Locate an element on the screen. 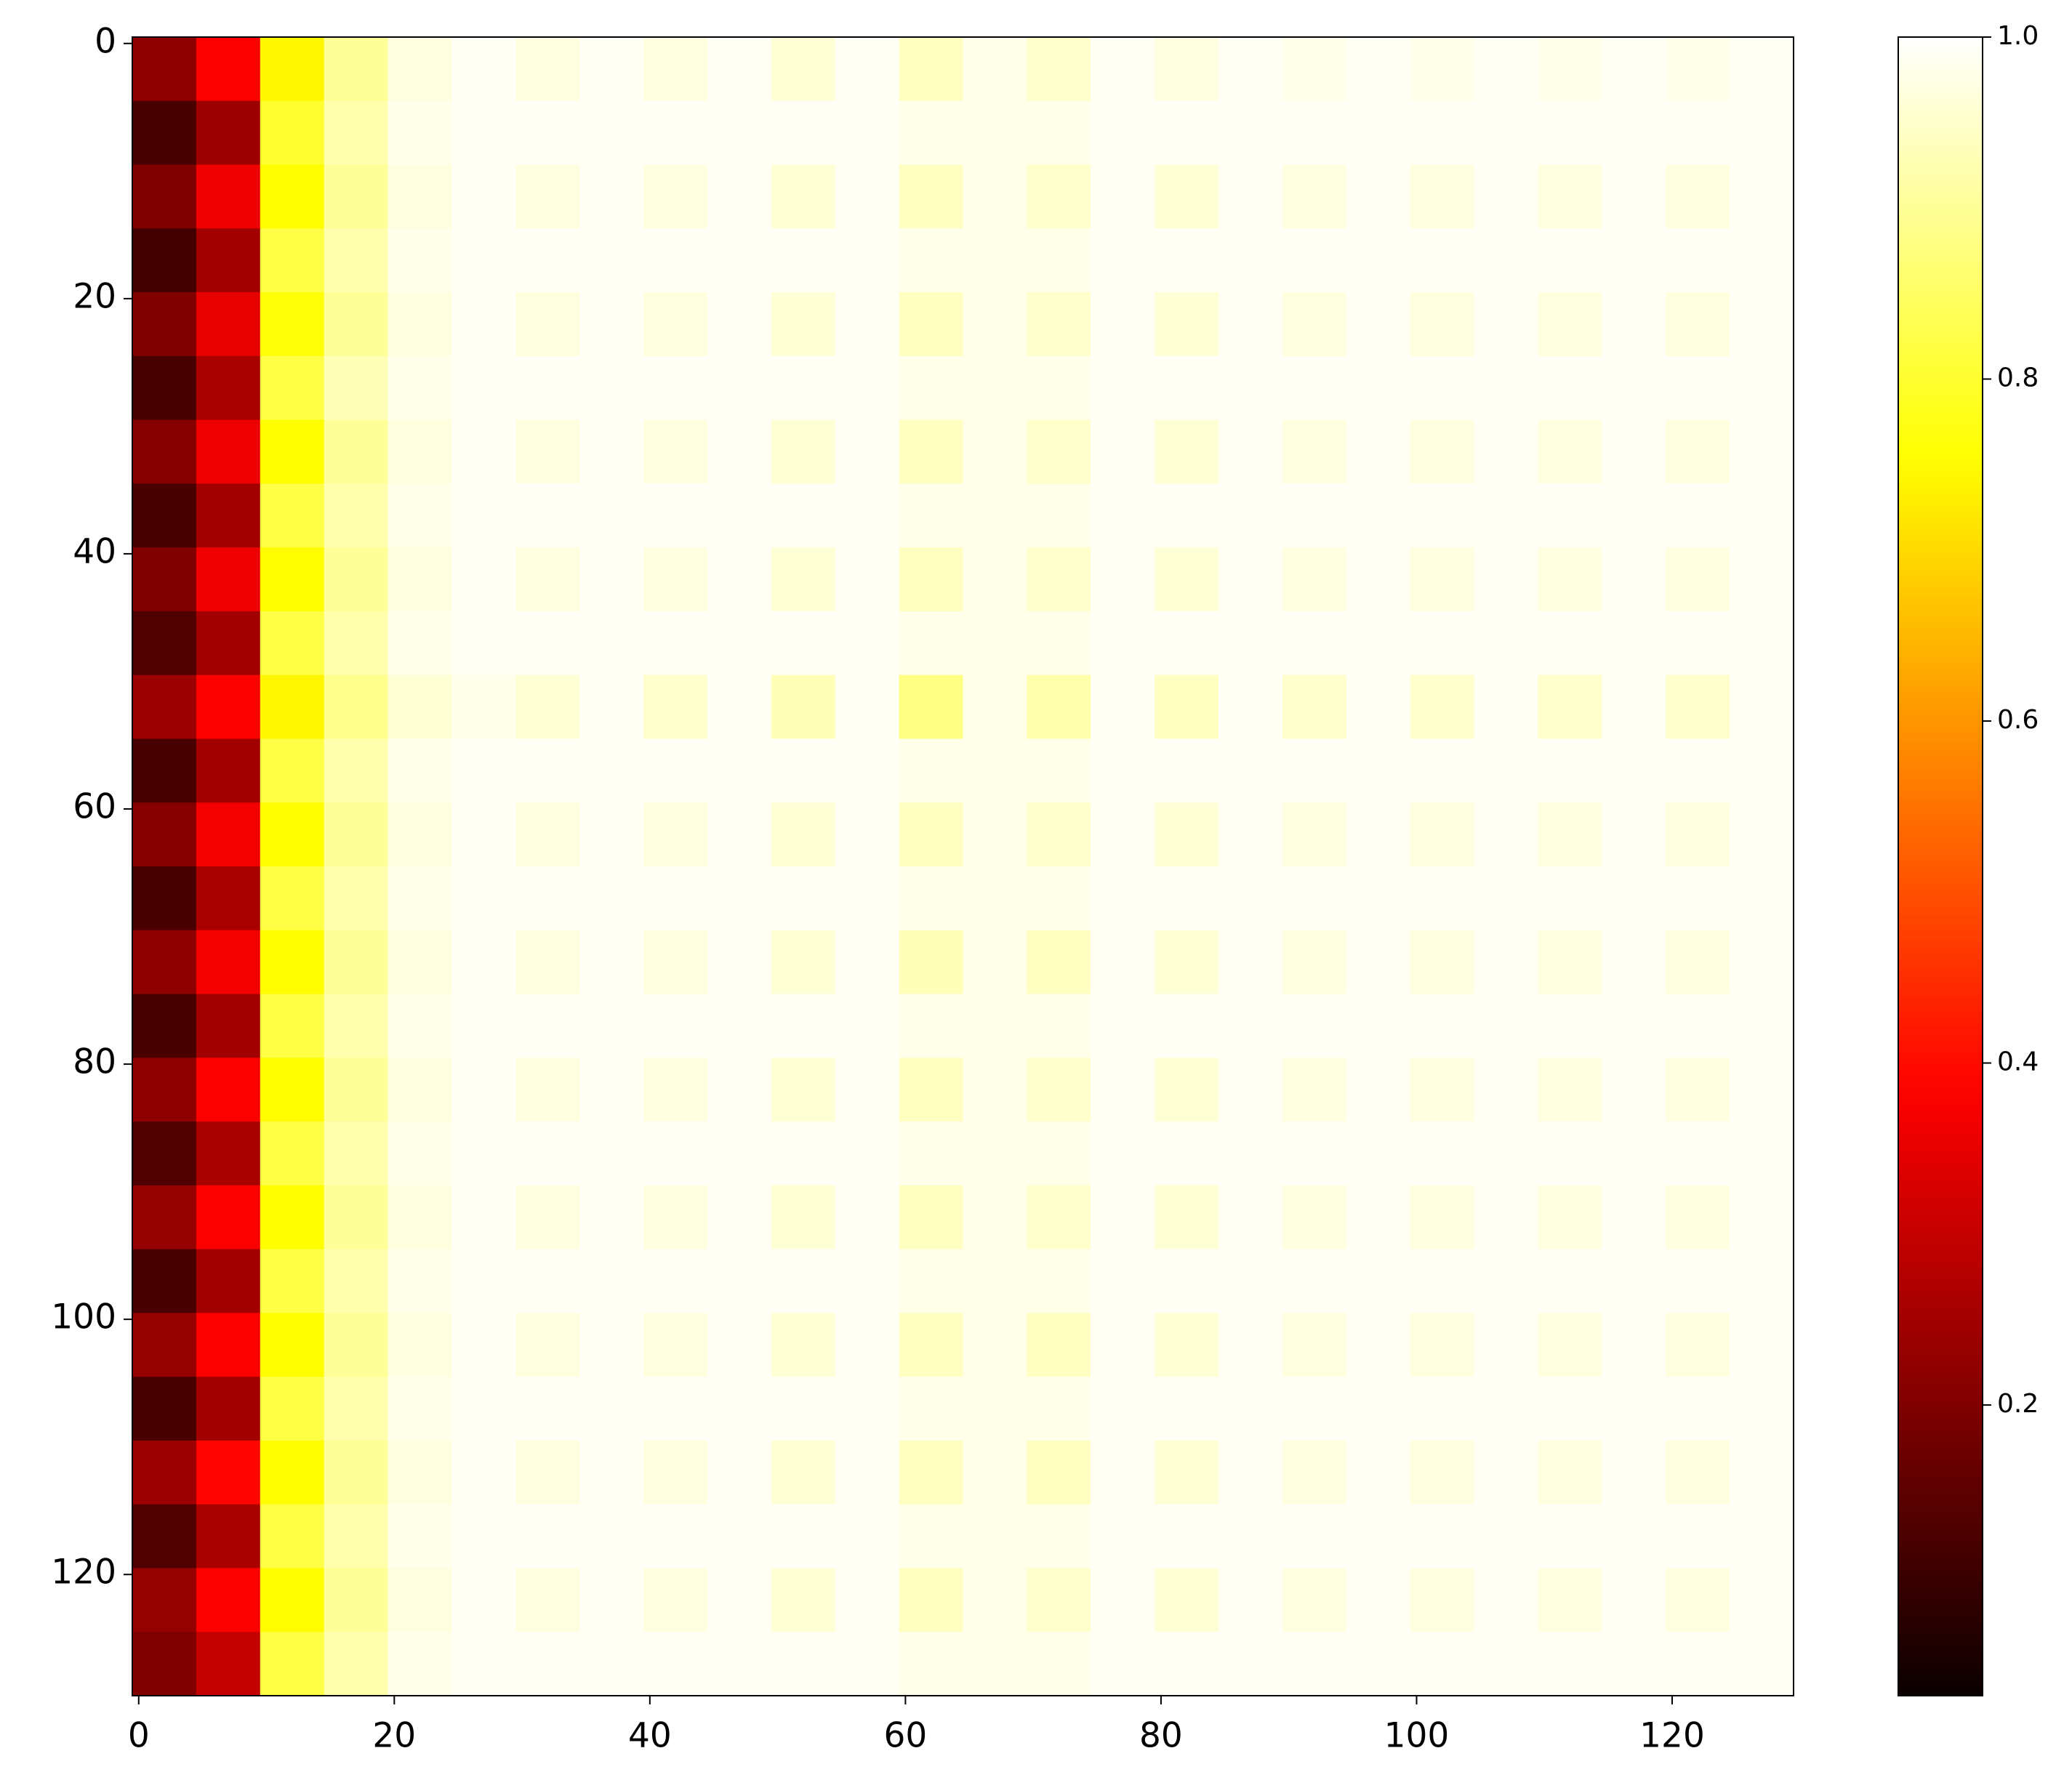 This screenshot has width=2072, height=1788. colorbar-tick-label: 0.2 is located at coordinates (2018, 1404).